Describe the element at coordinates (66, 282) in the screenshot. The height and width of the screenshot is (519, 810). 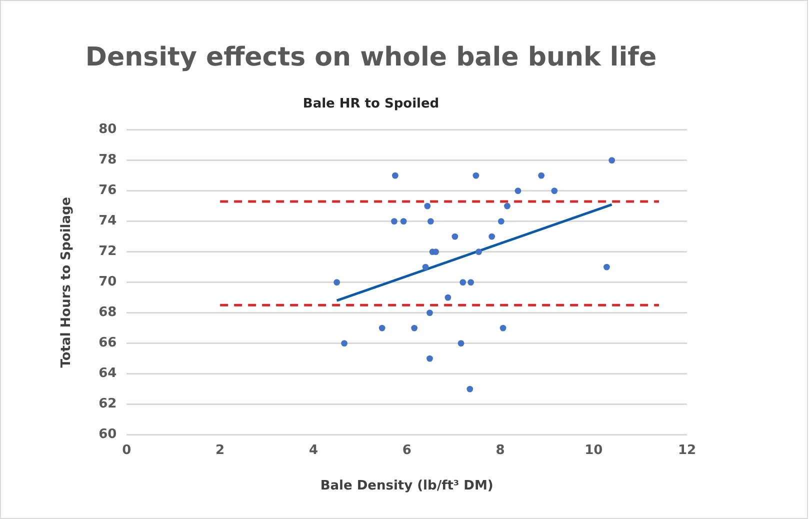
I see `y-axis-title: Total Hours to Spoilage` at that location.